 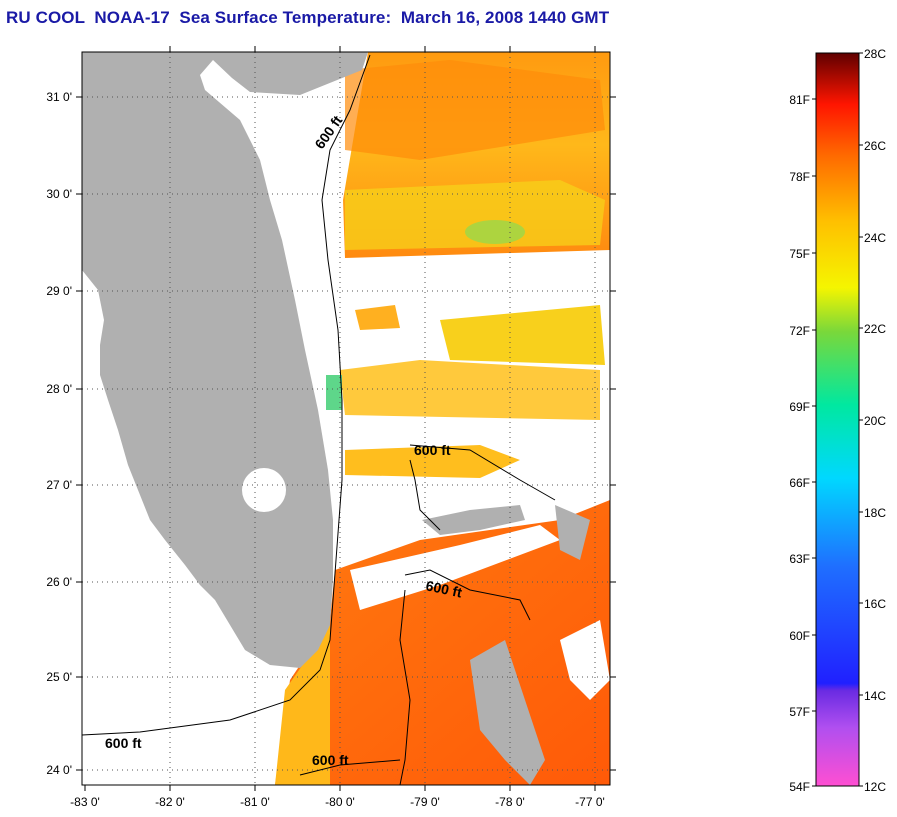 What do you see at coordinates (799, 331) in the screenshot?
I see `colorbar-f-label: 72F` at bounding box center [799, 331].